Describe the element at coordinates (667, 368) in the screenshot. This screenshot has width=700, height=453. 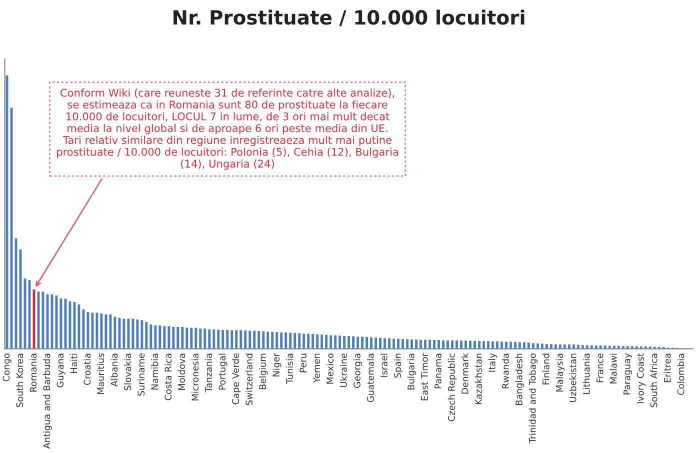
I see `x-tick-label: Eritrea` at that location.